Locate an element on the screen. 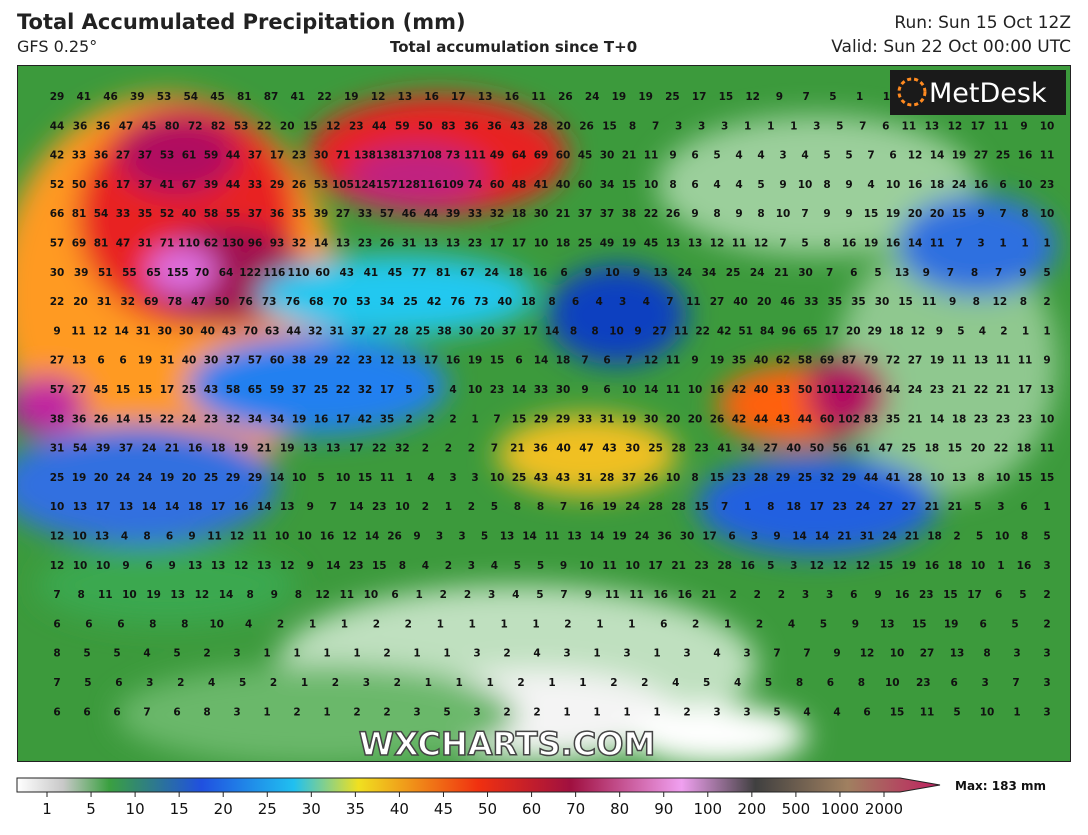 The image size is (1088, 835). logo: MetDesk is located at coordinates (978, 92).